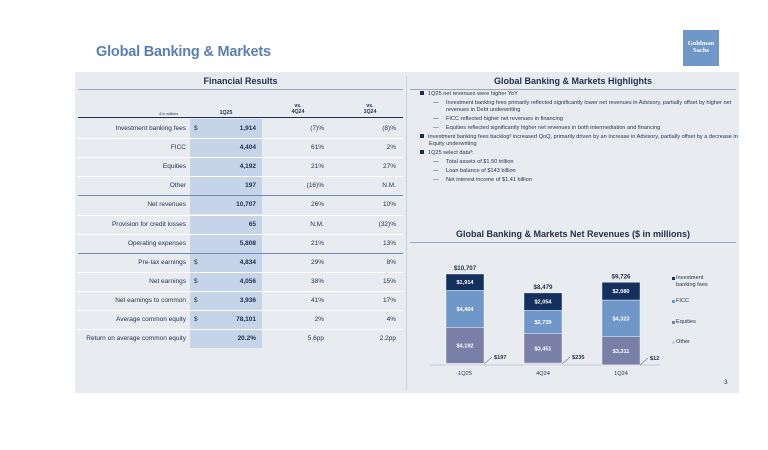  Describe the element at coordinates (150, 300) in the screenshot. I see `row-label: Net earnings to common` at that location.